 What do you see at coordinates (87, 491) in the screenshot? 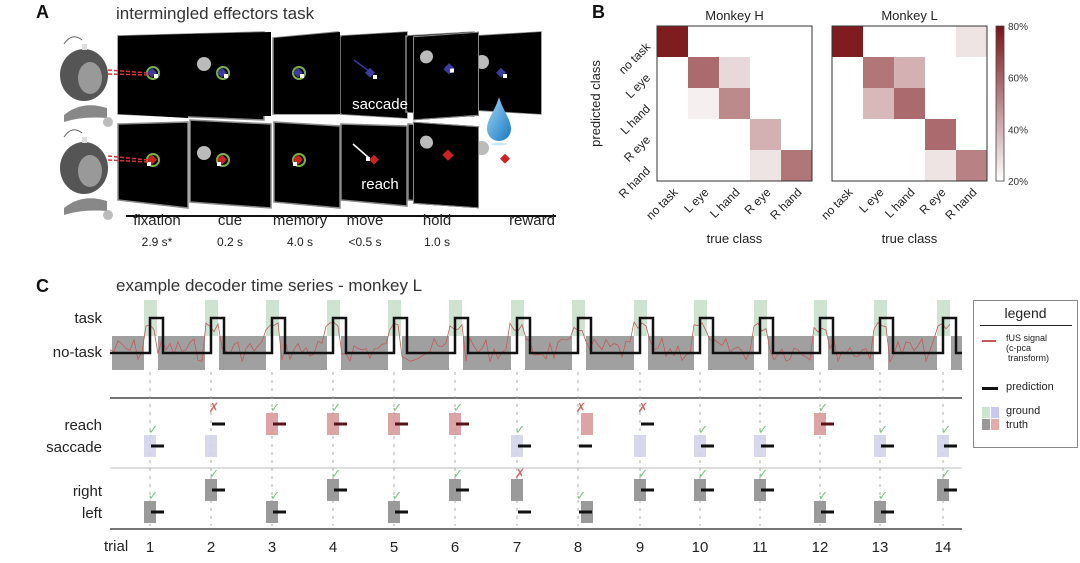
I see `label-right: right` at bounding box center [87, 491].